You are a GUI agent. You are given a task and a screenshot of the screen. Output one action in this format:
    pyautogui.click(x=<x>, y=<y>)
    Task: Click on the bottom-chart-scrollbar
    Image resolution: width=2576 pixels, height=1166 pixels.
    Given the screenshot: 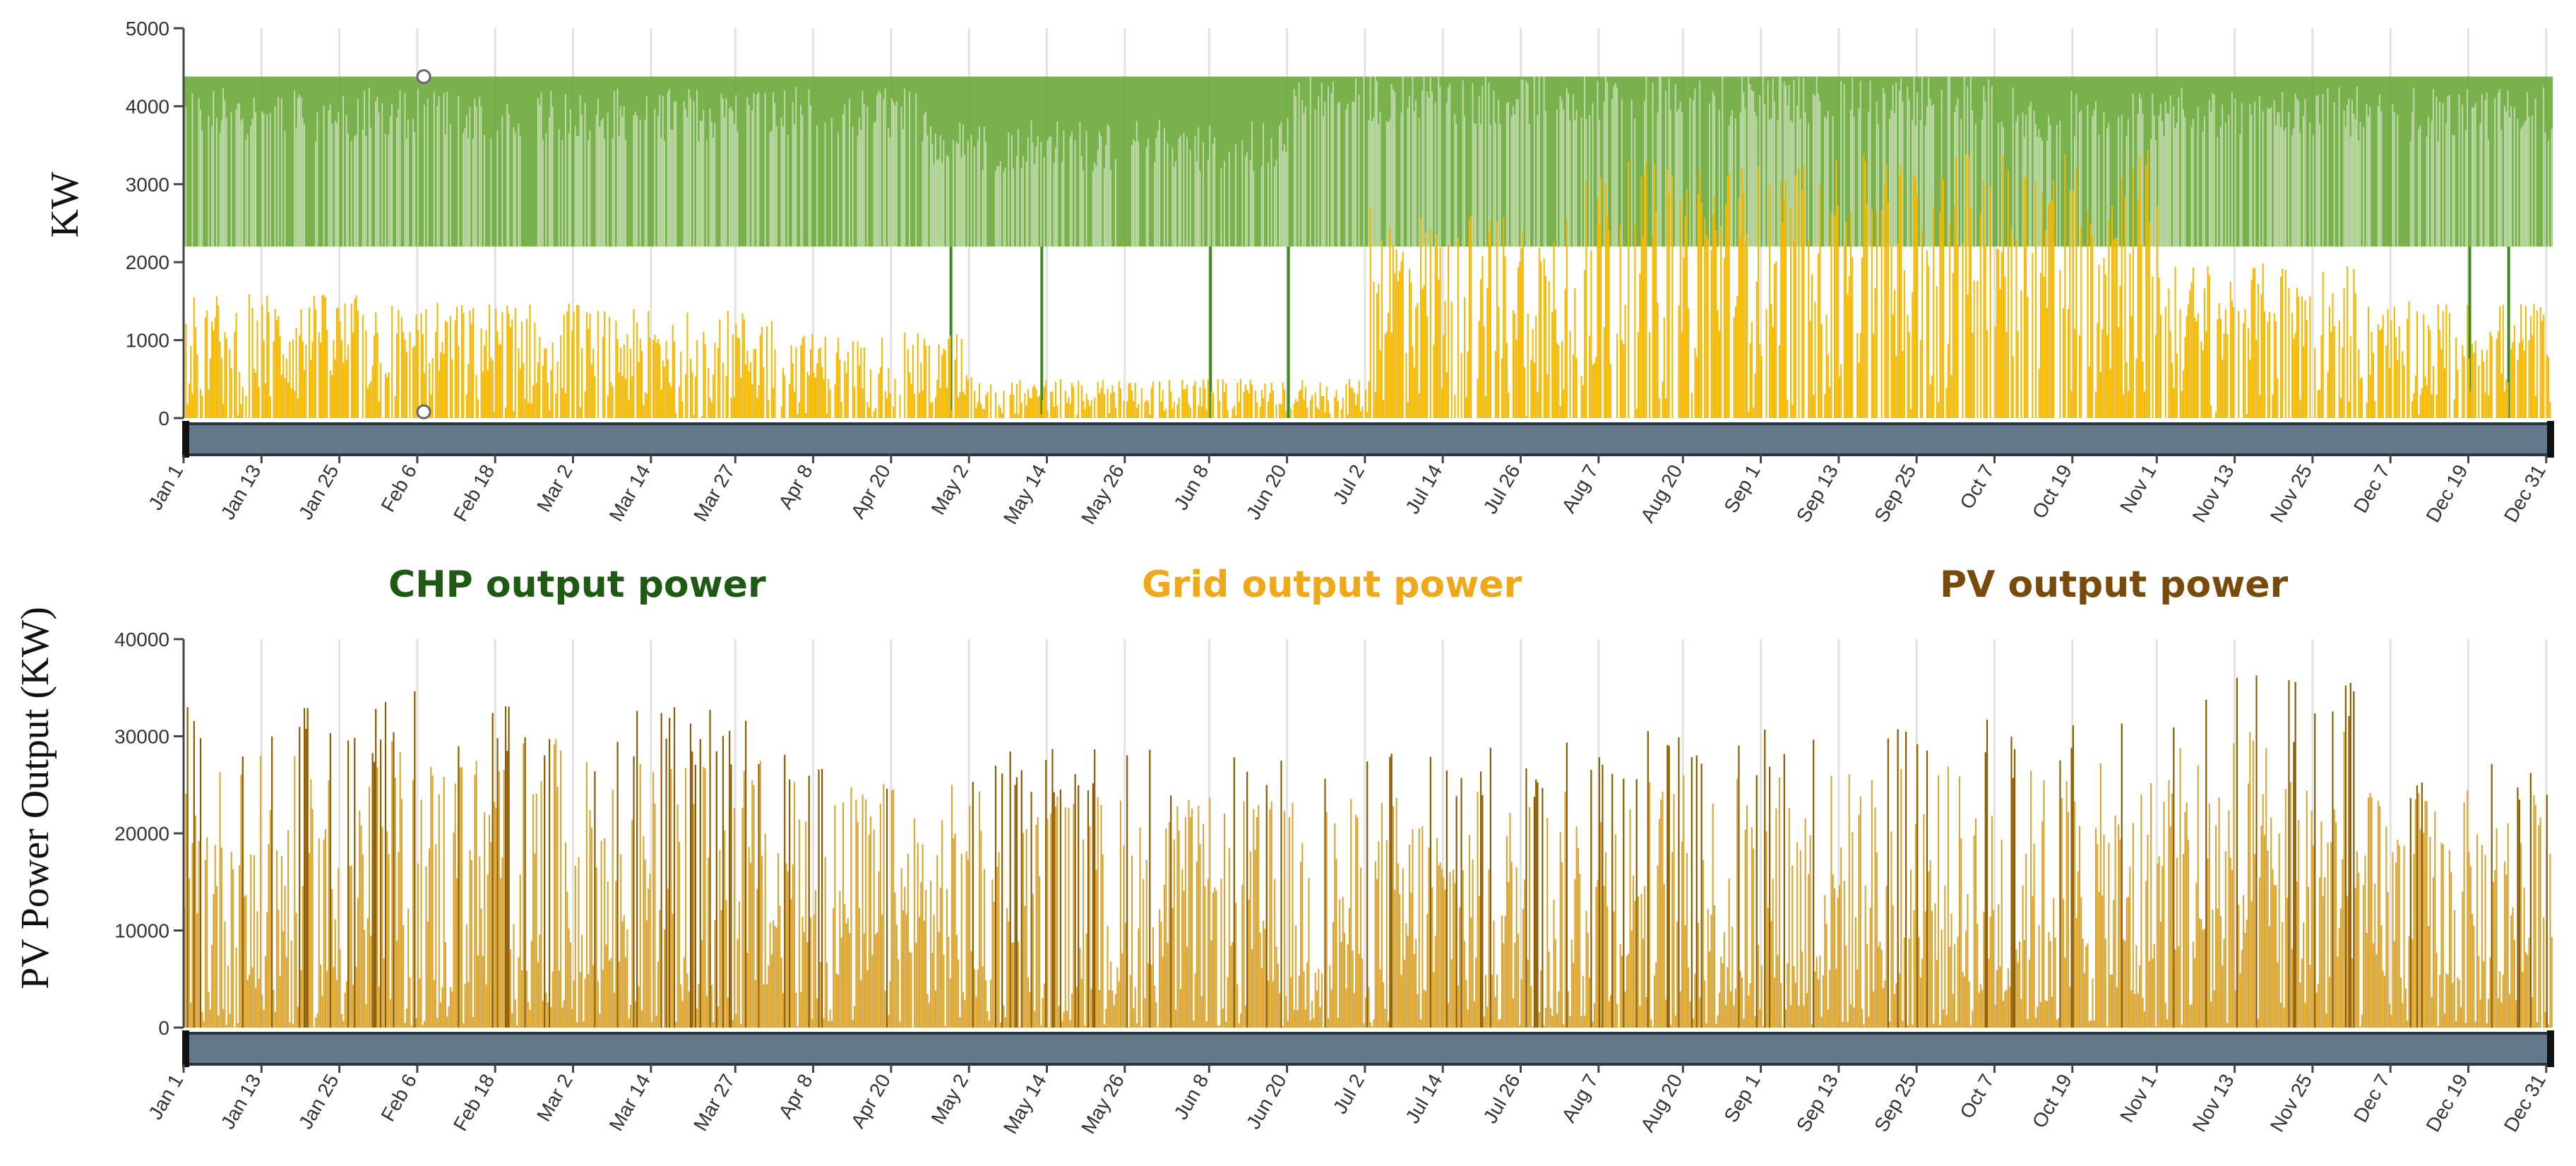 What is the action you would take?
    pyautogui.click(x=1368, y=1048)
    